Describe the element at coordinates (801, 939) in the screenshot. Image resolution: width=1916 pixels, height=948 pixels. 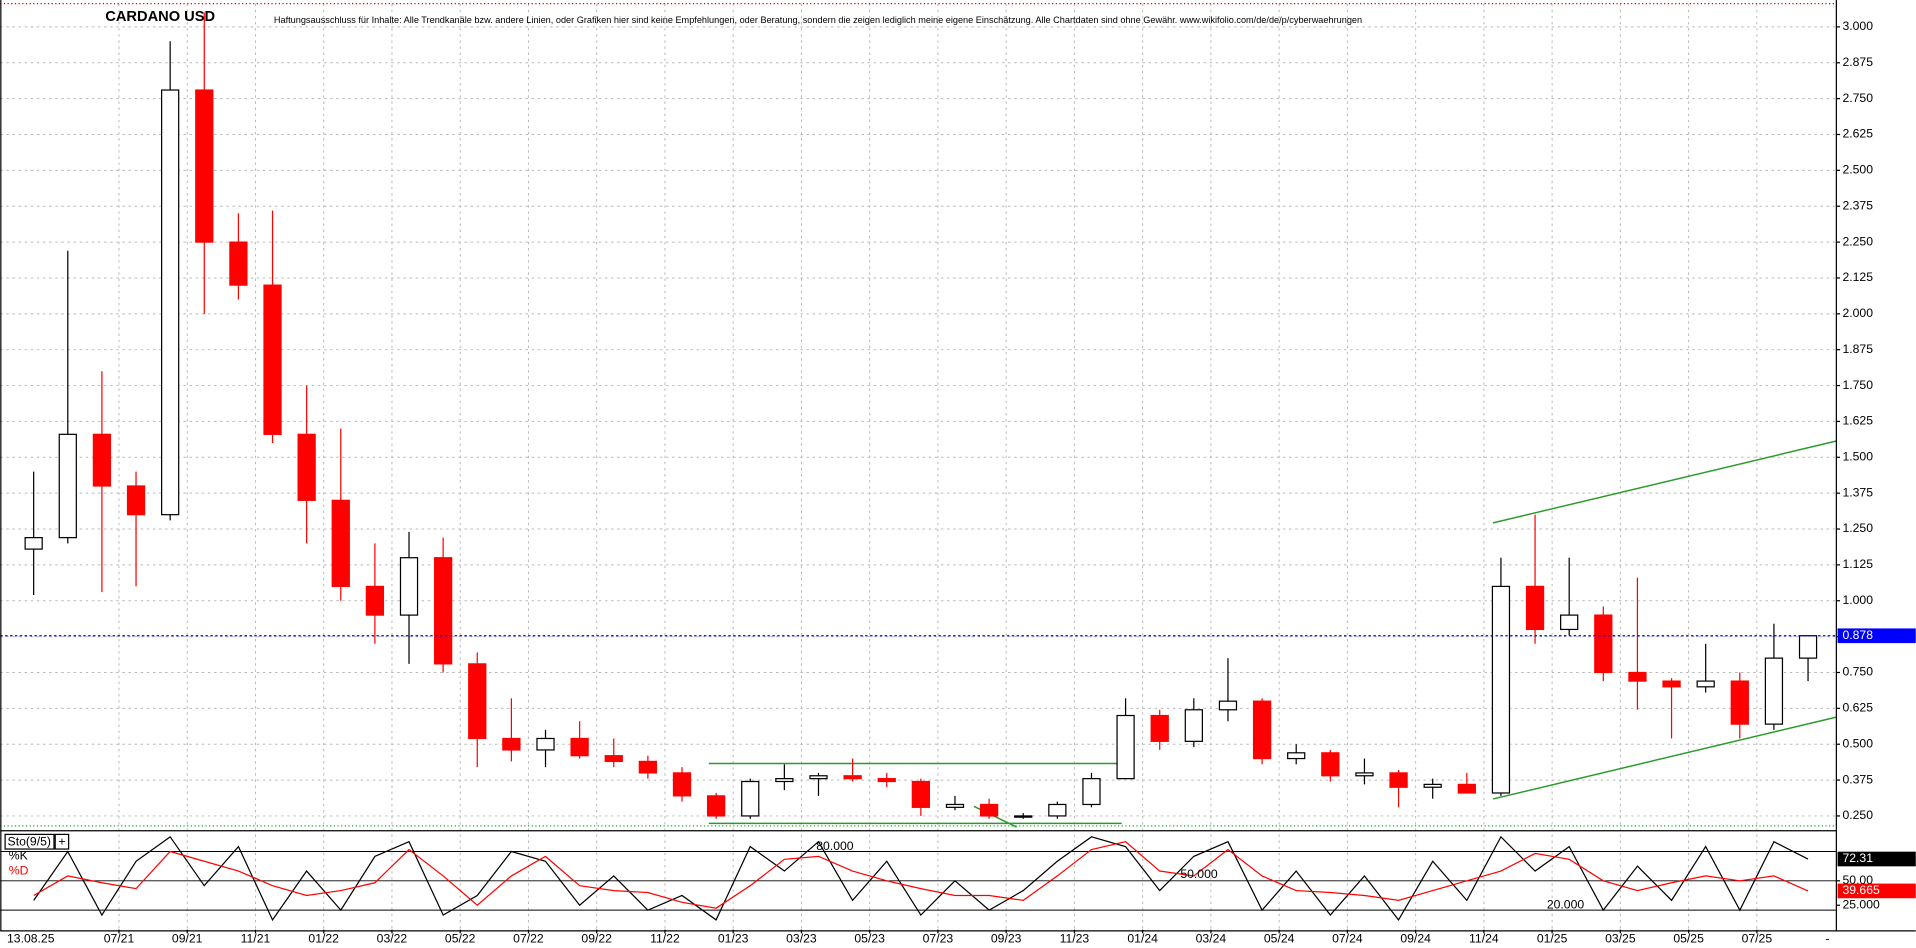
I see `x-tick-label: 03/23` at that location.